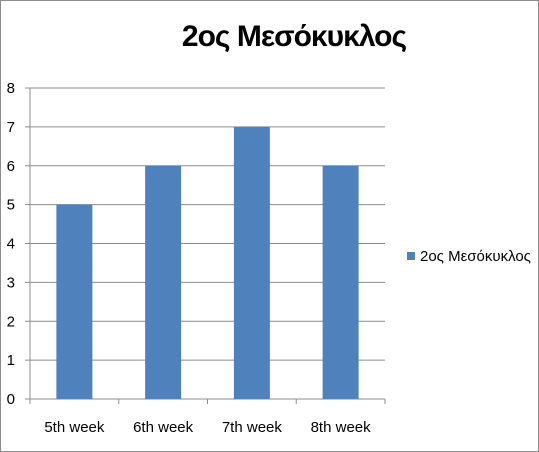  I want to click on x-tick-label: 5th week, so click(74, 427).